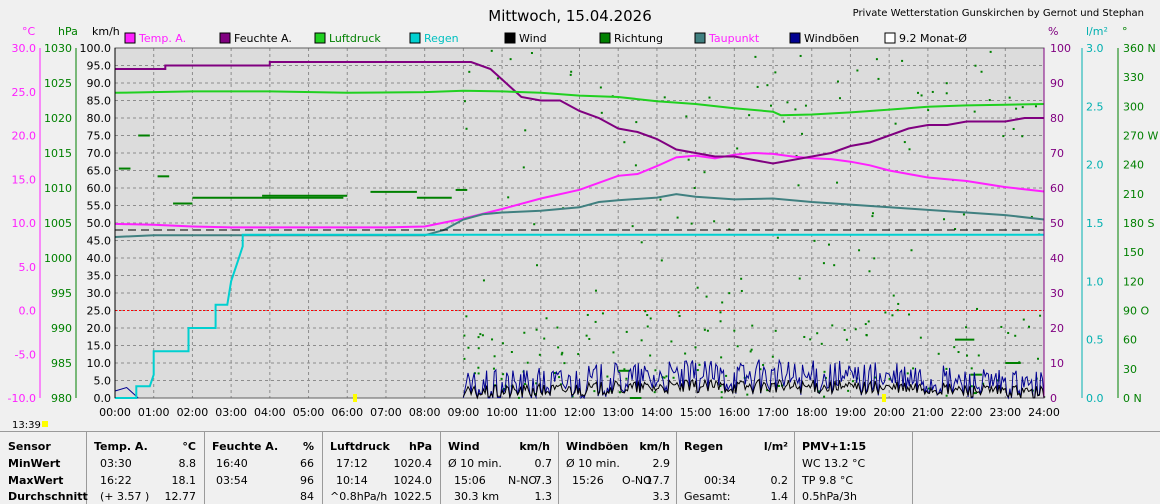  What do you see at coordinates (704, 446) in the screenshot?
I see `rain-title: Regen` at bounding box center [704, 446].